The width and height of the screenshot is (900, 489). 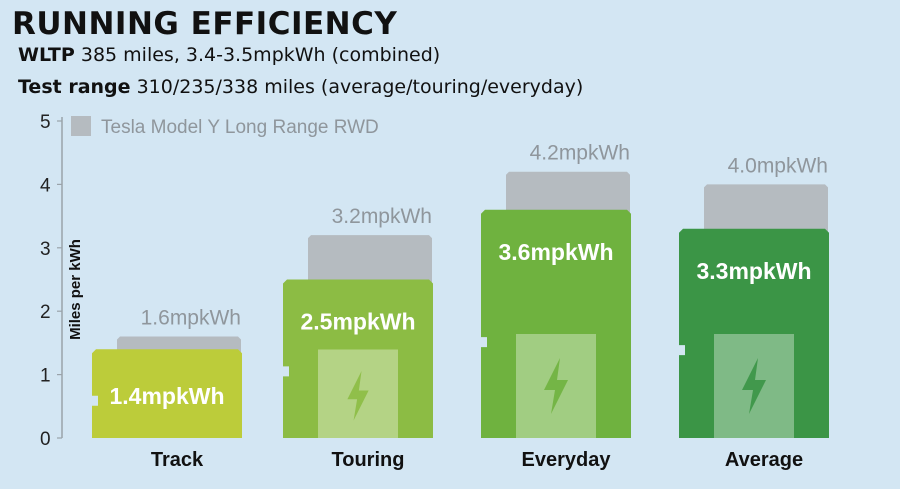 I want to click on efficiency-bar-label: 1.4mpkWh, so click(x=166, y=396).